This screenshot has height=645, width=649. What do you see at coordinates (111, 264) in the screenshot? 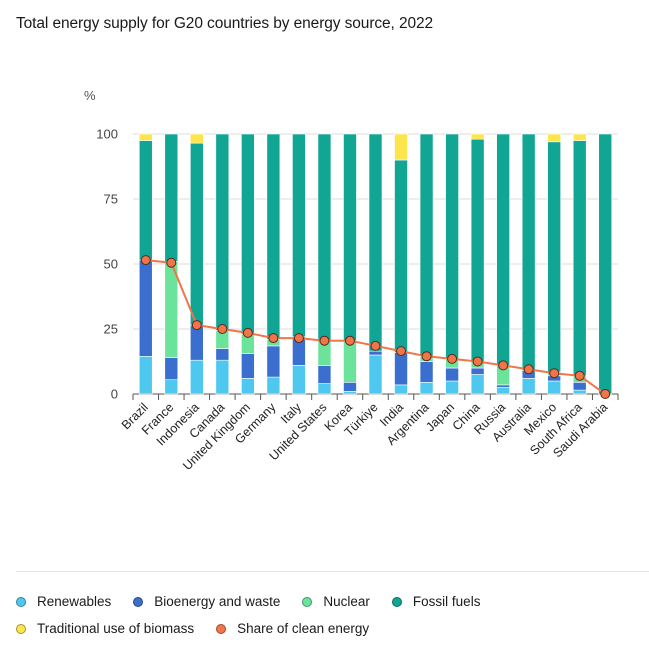
I see `y-tick-label: 50` at bounding box center [111, 264].